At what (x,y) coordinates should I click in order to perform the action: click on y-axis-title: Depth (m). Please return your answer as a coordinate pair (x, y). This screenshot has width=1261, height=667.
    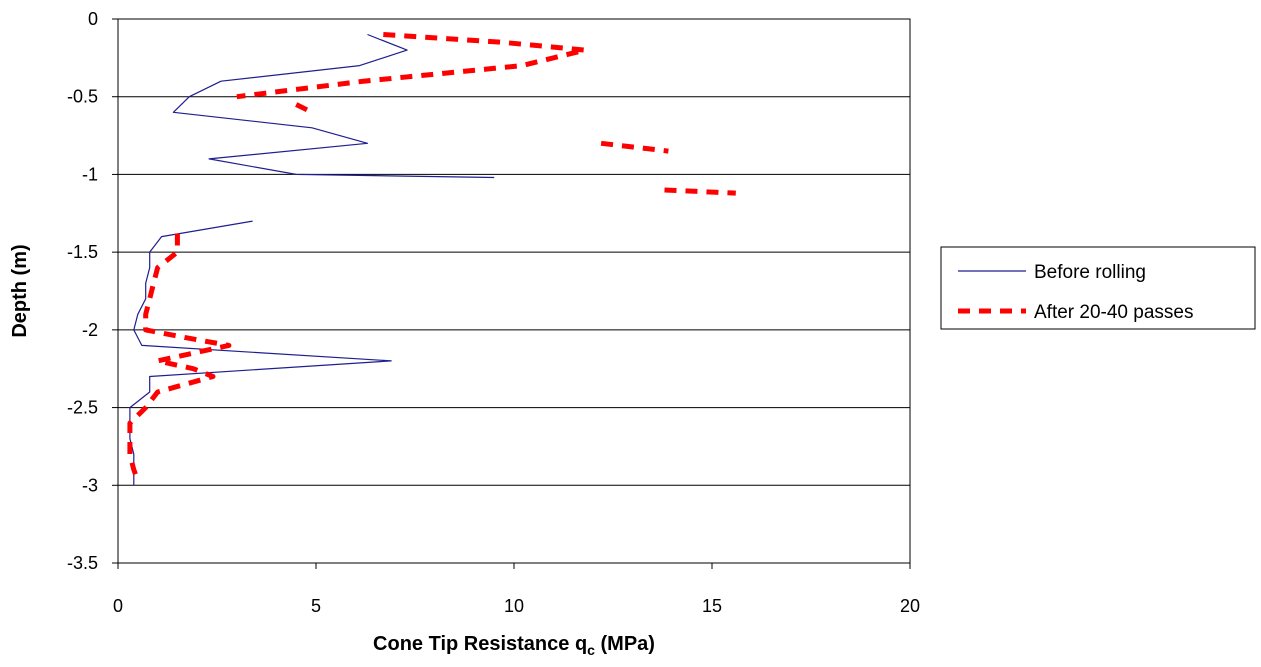
    Looking at the image, I should click on (20, 290).